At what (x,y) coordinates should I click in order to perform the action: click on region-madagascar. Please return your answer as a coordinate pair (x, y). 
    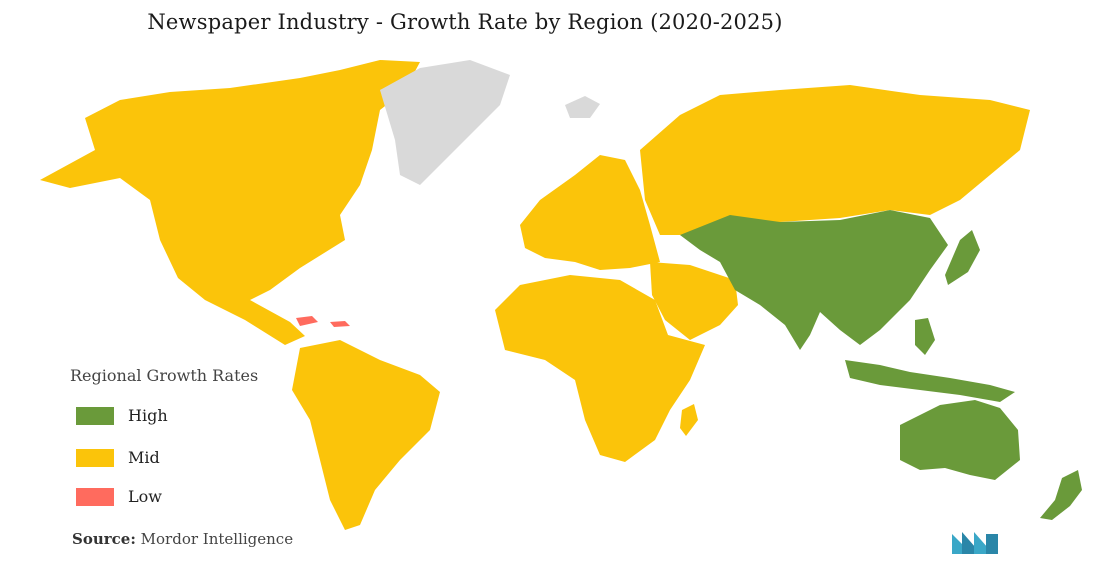
    Looking at the image, I should click on (689, 420).